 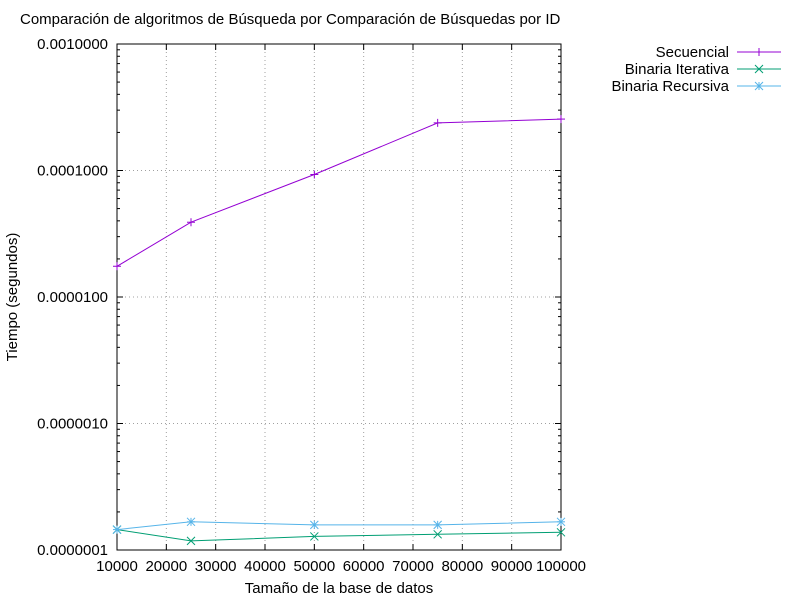 What do you see at coordinates (512, 566) in the screenshot?
I see `x-tick-label: 90000` at bounding box center [512, 566].